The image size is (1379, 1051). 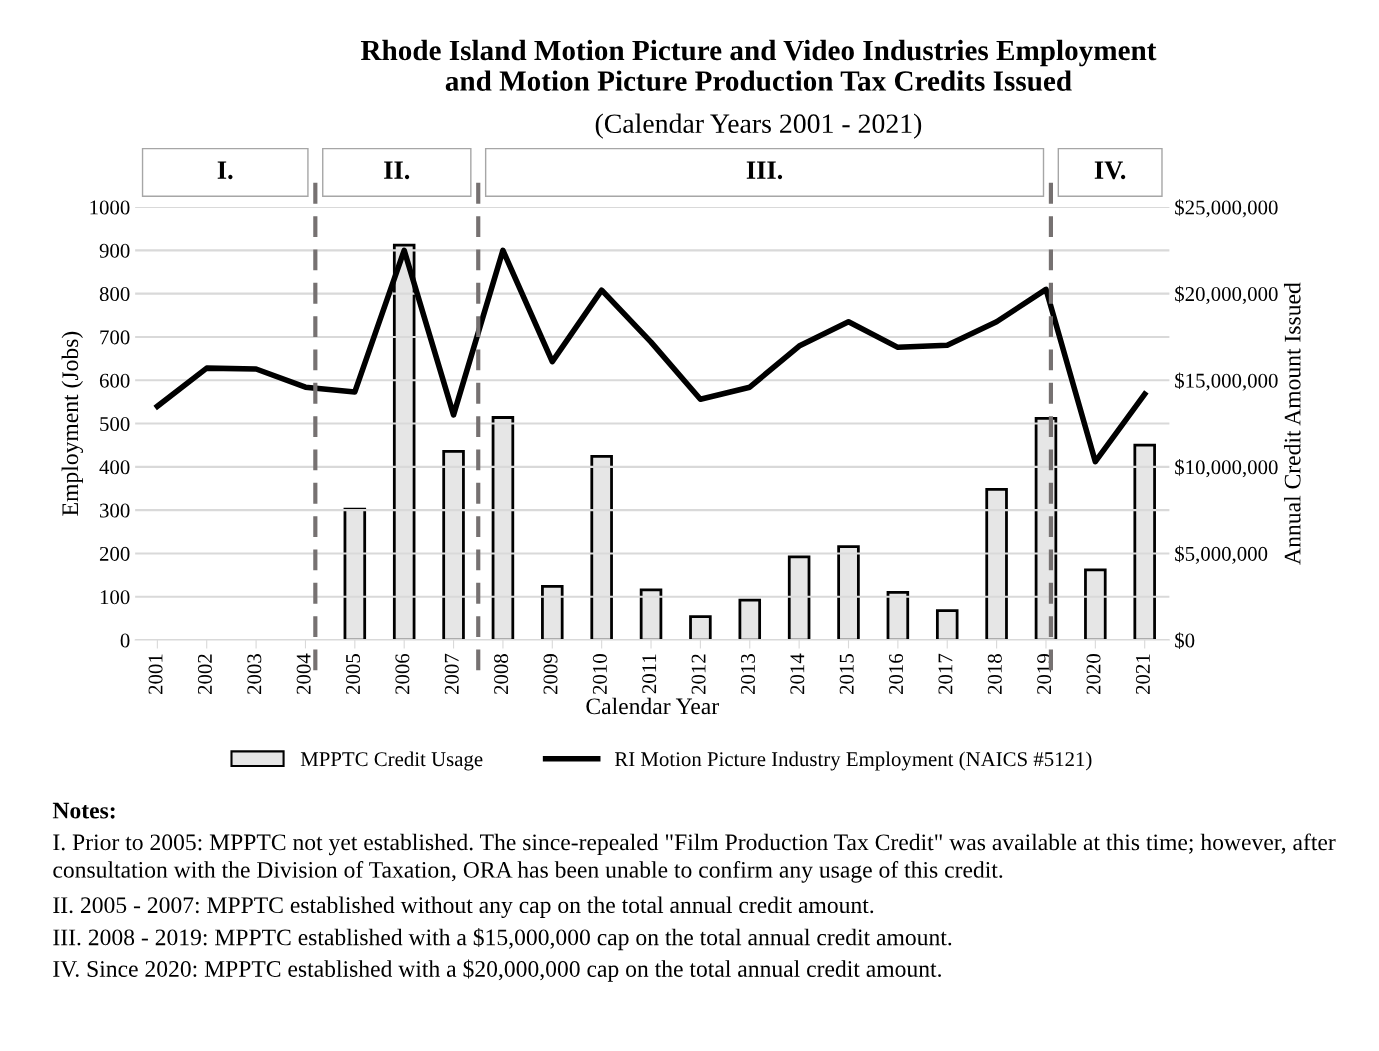 What do you see at coordinates (1110, 170) in the screenshot?
I see `text: IV.` at bounding box center [1110, 170].